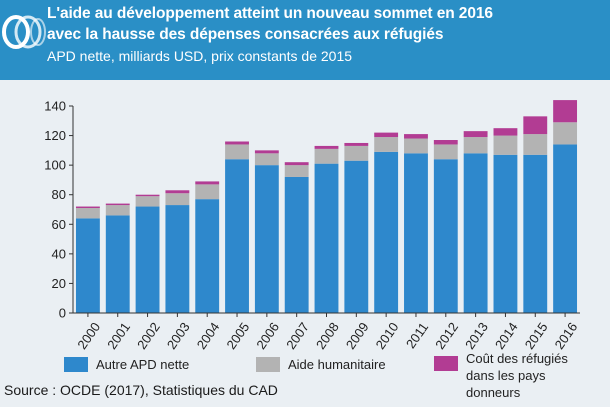  Describe the element at coordinates (178, 336) in the screenshot. I see `x-tick-label: 2003` at that location.